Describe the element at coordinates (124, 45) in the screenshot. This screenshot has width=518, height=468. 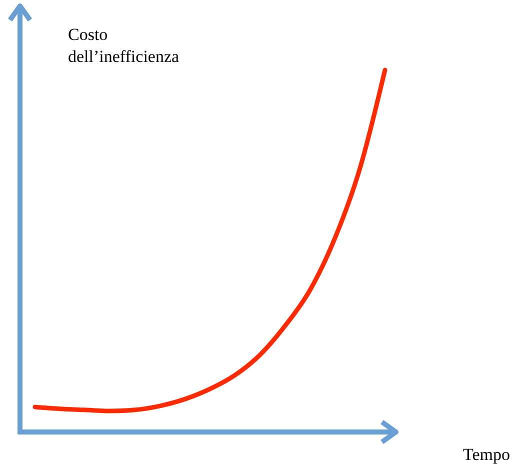
I see `y-axis-title: Costo dell’inefficienza` at that location.